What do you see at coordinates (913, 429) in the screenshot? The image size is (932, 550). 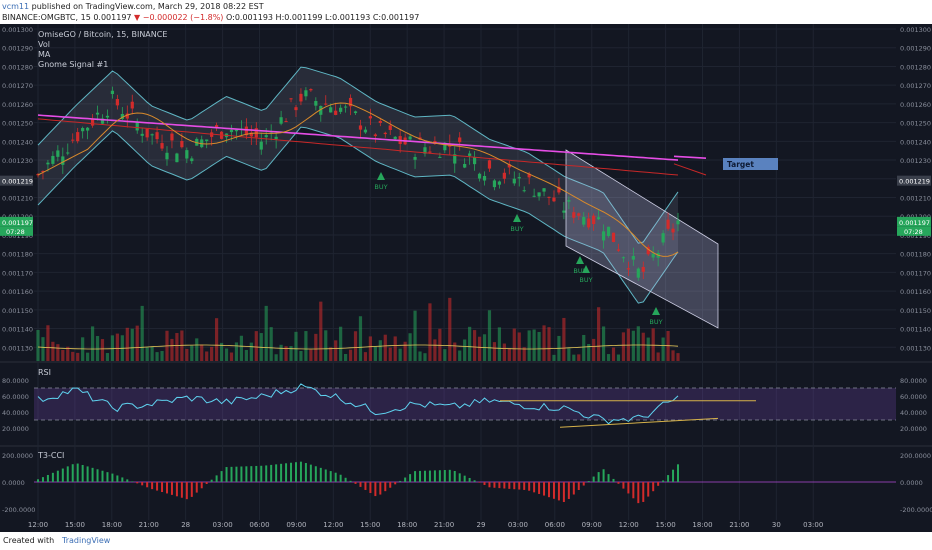 I see `rsi-tick-right: 20.0000` at bounding box center [913, 429].